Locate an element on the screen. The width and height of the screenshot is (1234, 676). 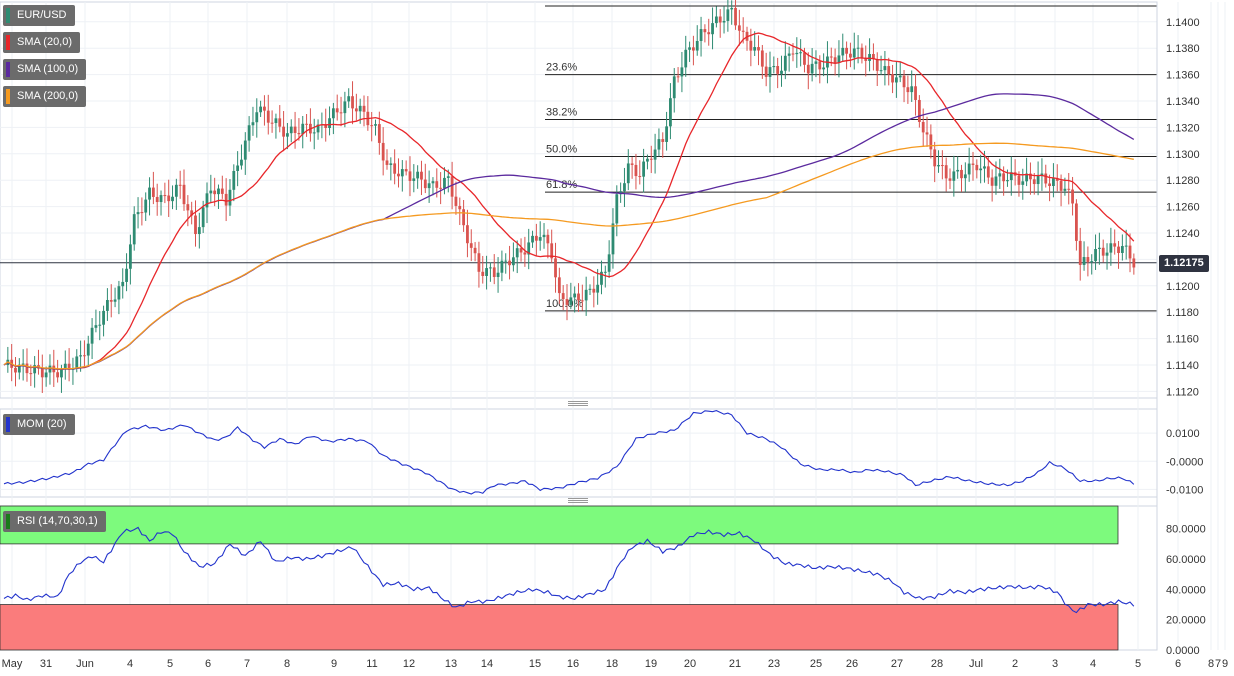
sma20-tag: SMA (20,0) is located at coordinates (42, 42).